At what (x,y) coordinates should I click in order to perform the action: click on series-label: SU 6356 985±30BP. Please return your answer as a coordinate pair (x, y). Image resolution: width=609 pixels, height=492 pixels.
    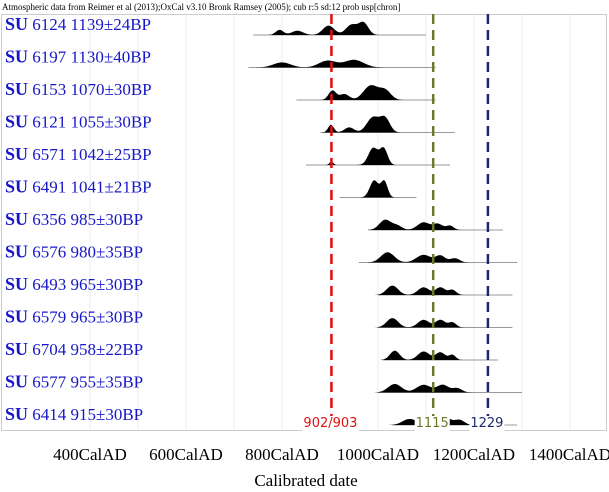
    Looking at the image, I should click on (74, 219).